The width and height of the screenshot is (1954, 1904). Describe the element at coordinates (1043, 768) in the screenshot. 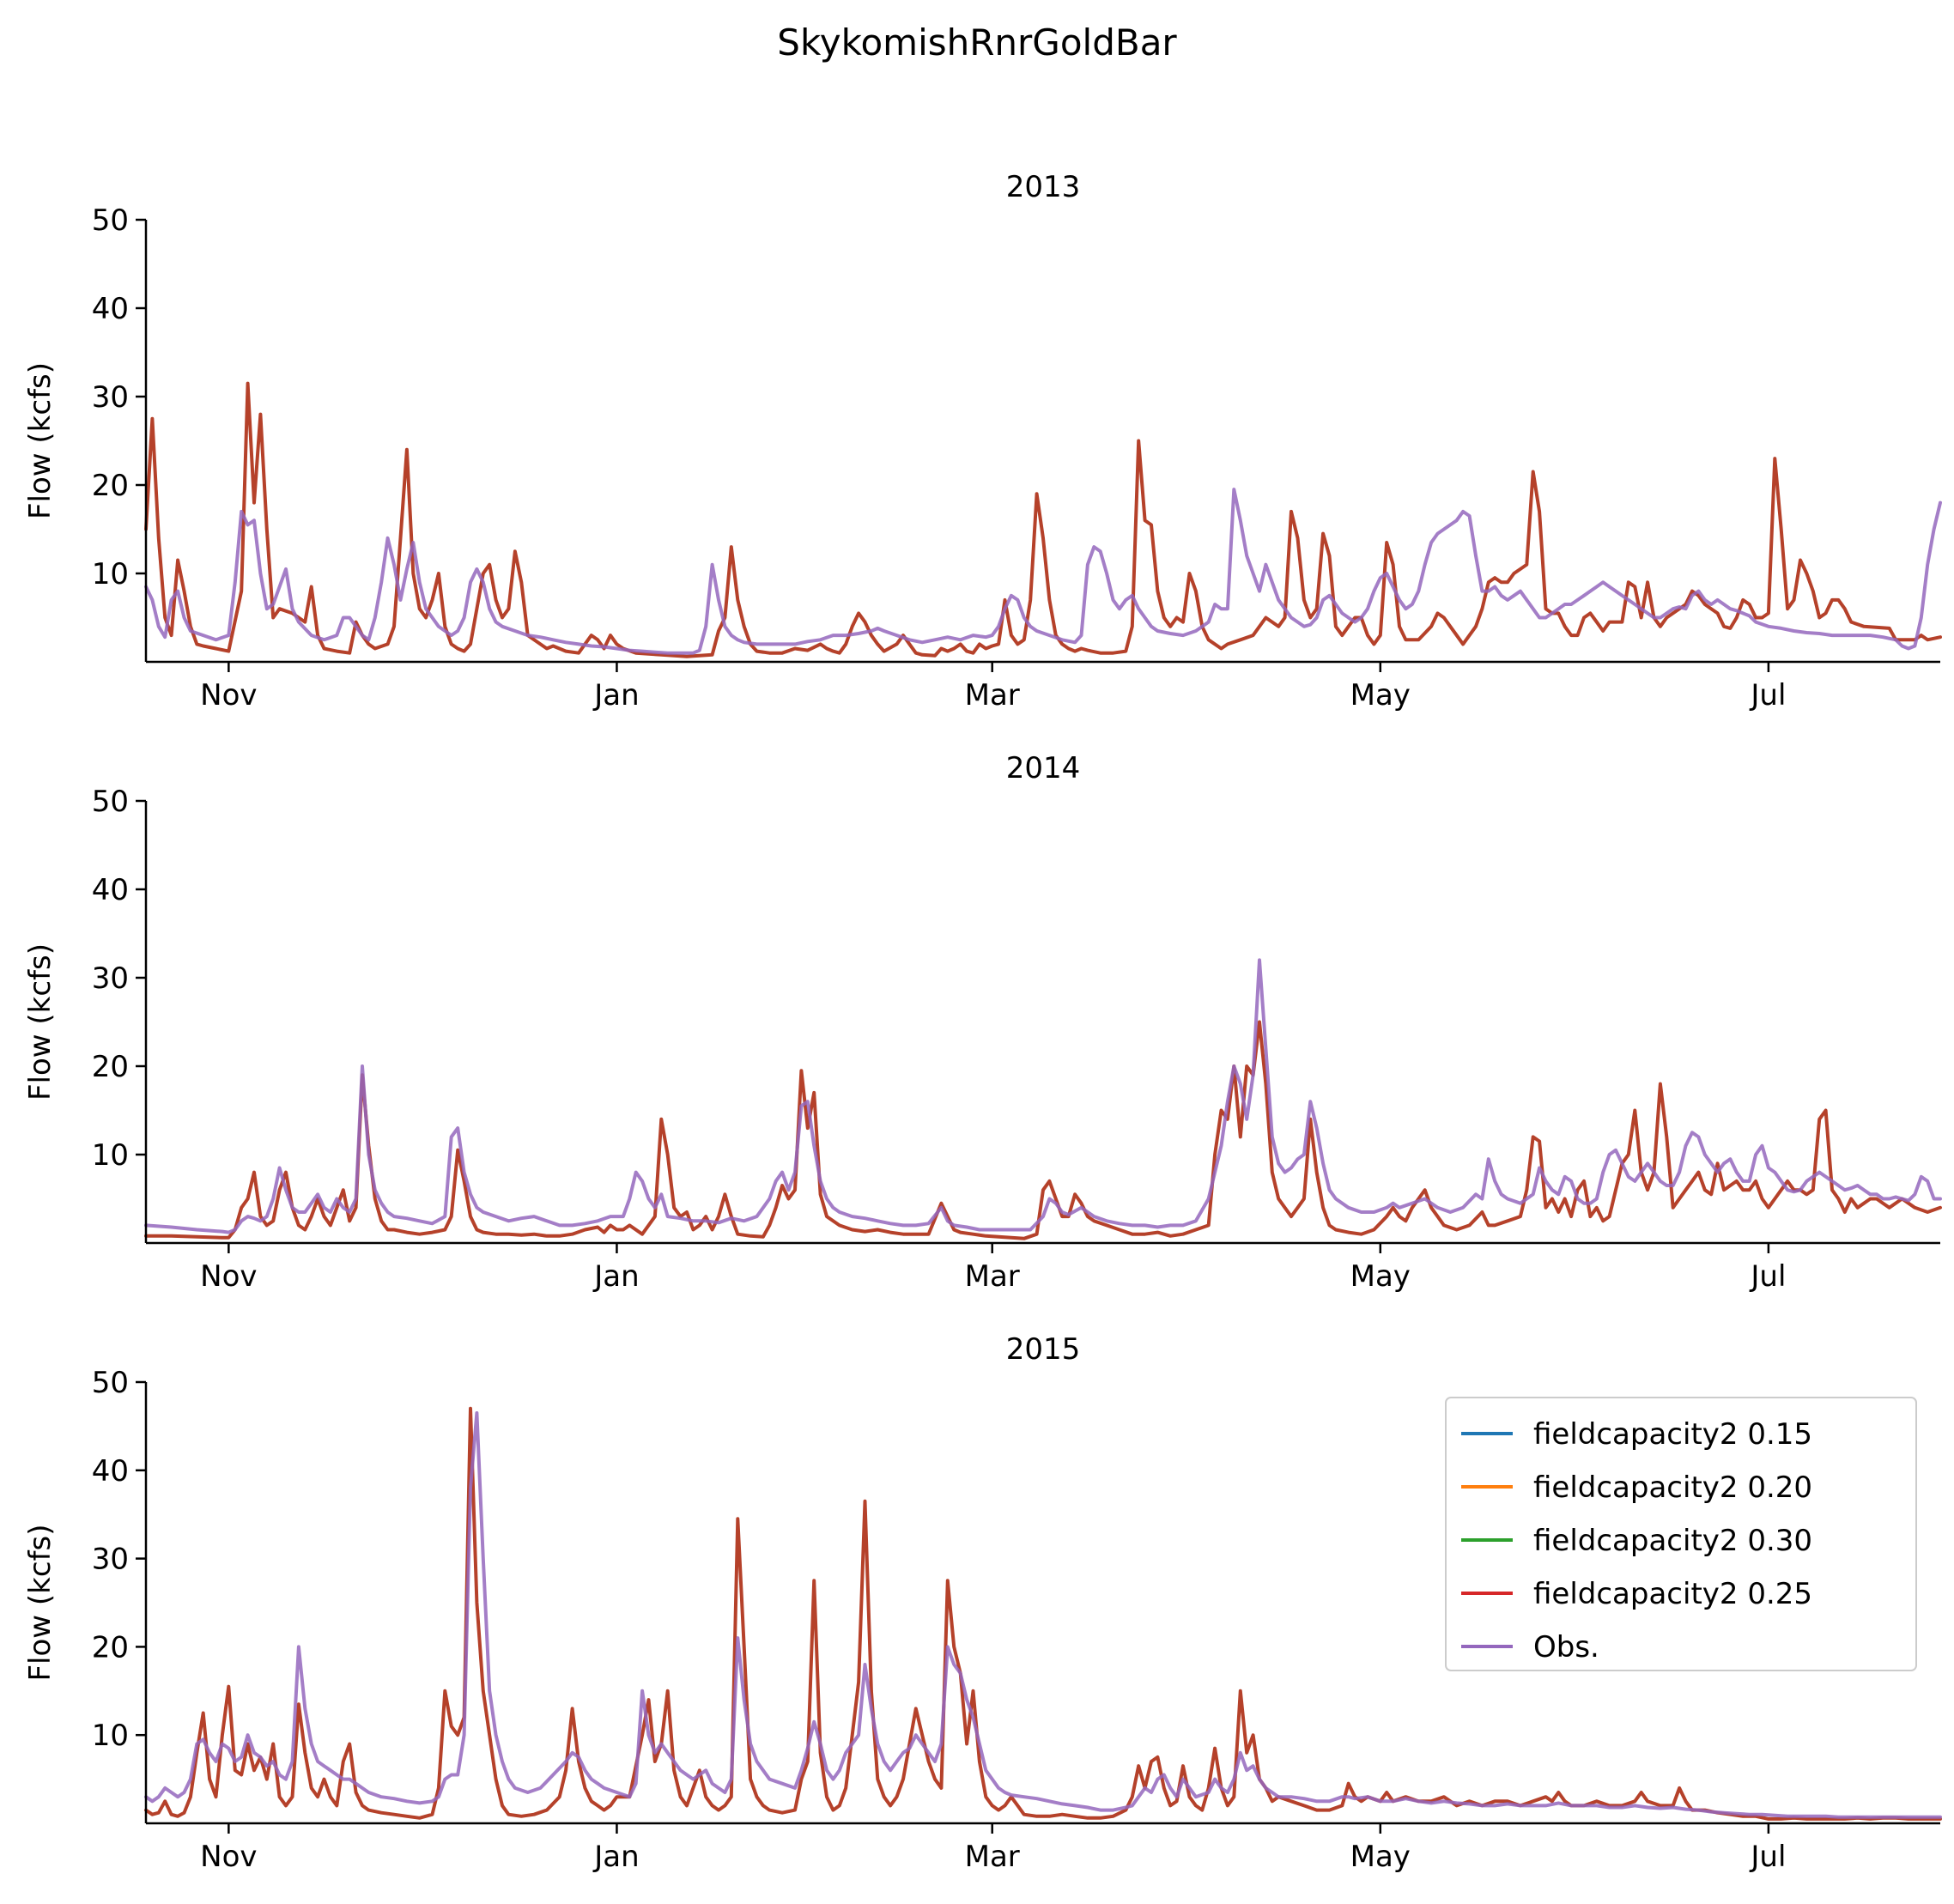

I see `panel-title: 2014` at that location.